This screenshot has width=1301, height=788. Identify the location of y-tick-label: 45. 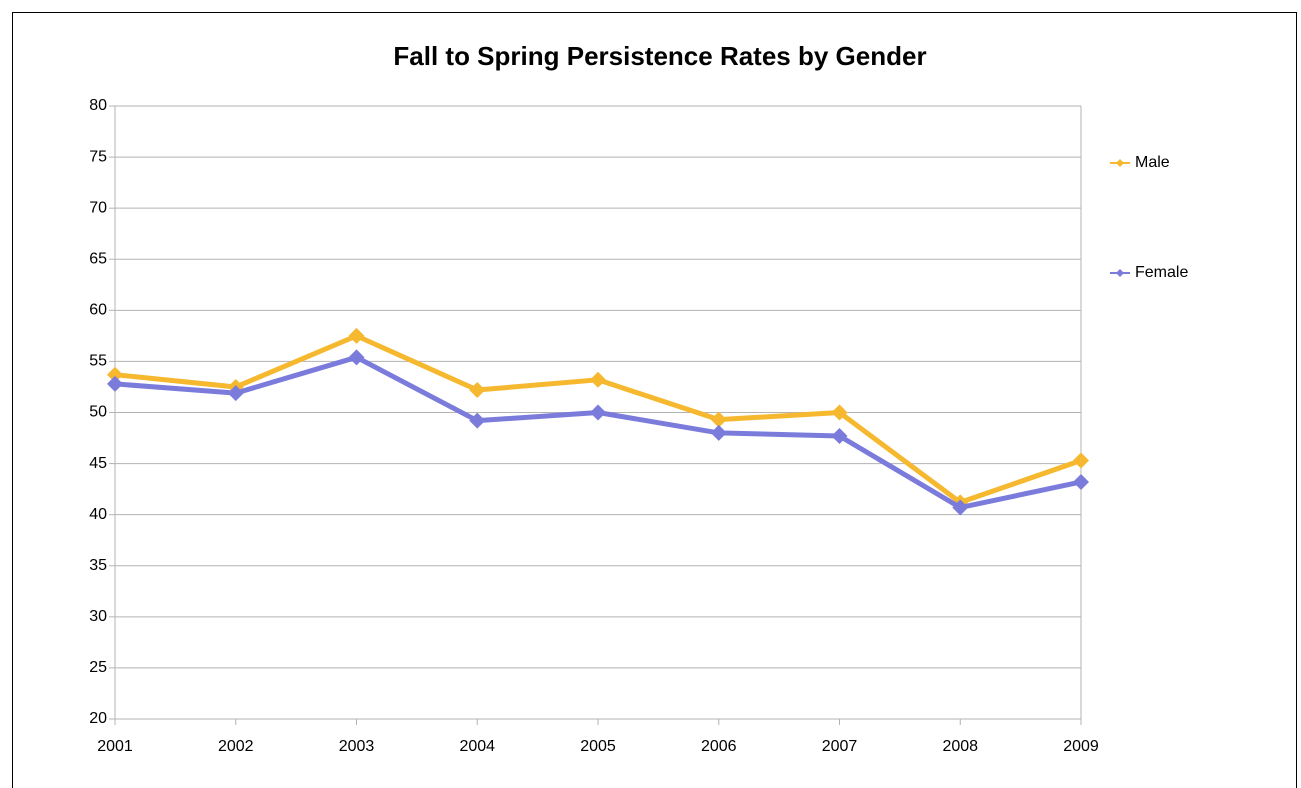
(98, 463).